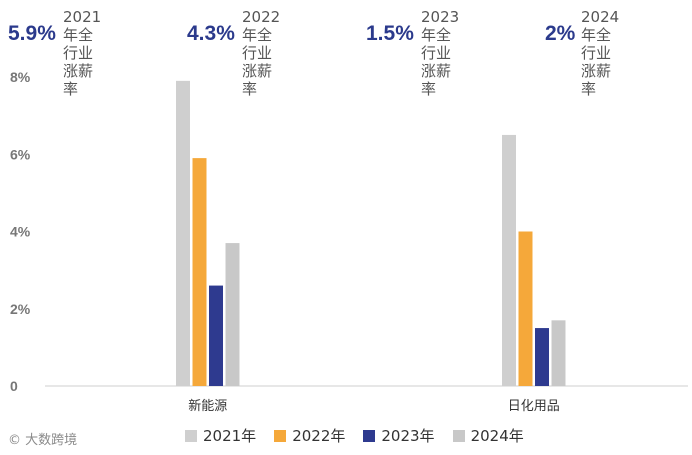 The image size is (692, 455). Describe the element at coordinates (20, 309) in the screenshot. I see `y-tick-label: 2%` at that location.